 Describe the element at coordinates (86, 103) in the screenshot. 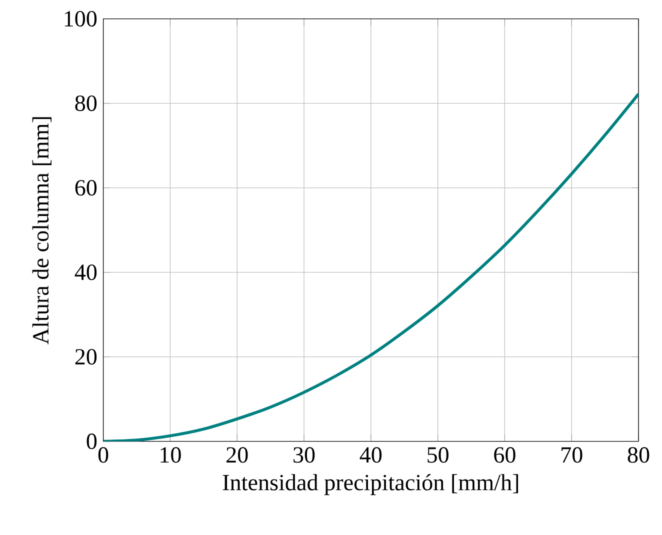

I see `y-tick-label: 80` at that location.